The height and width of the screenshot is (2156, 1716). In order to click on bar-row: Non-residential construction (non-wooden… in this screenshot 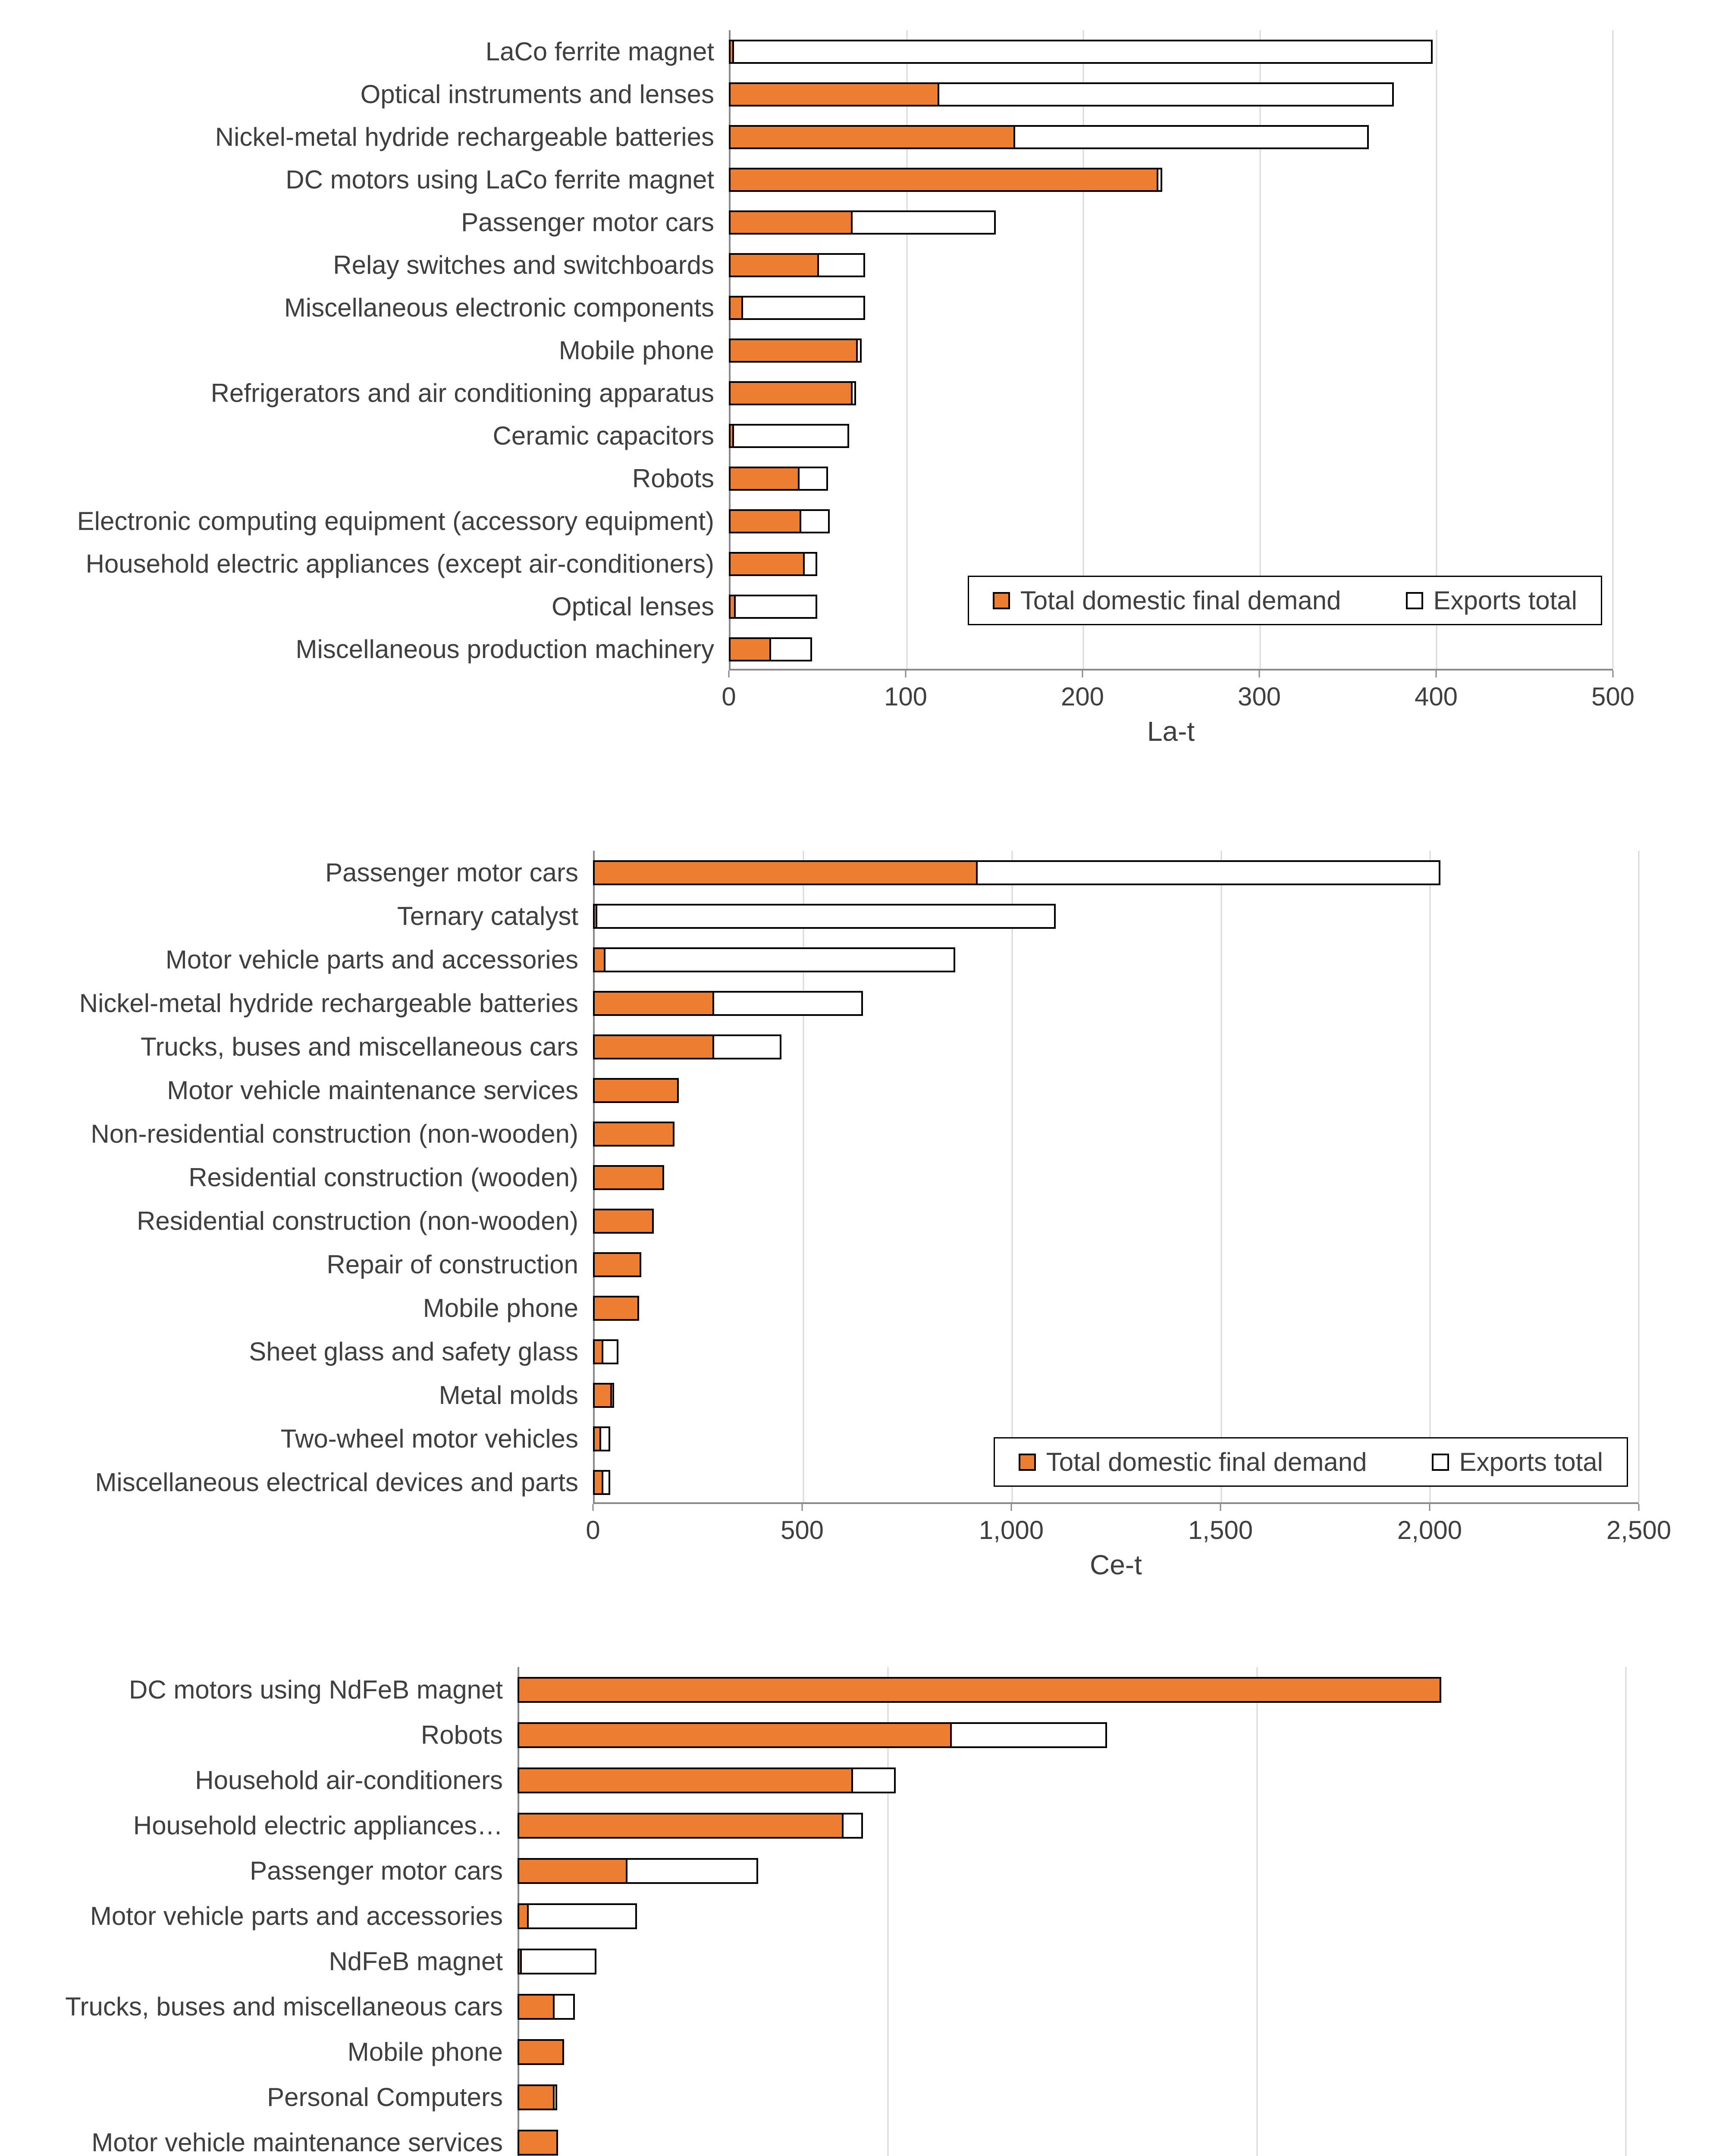, I will do `click(819, 1134)`.